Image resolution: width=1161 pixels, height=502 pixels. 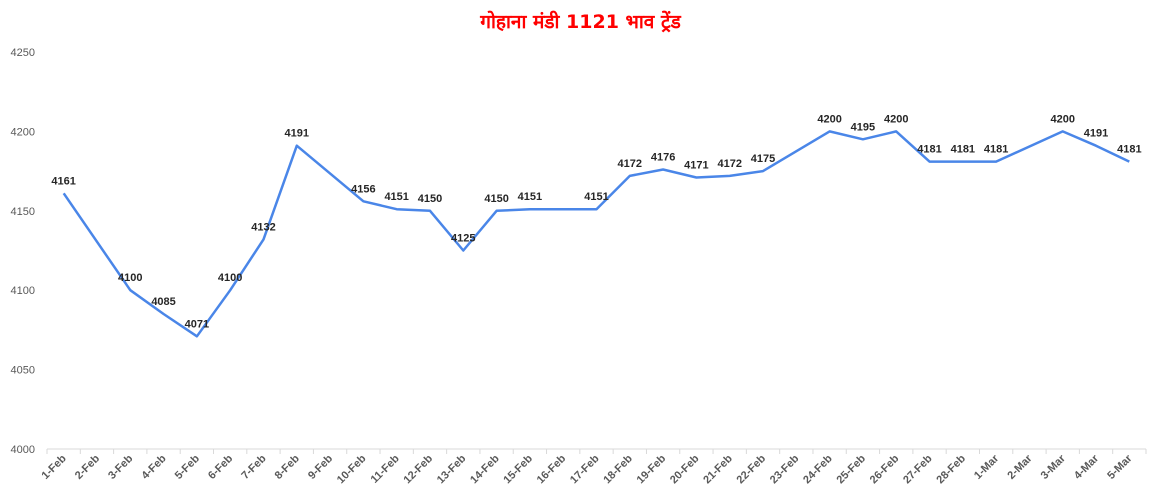 I want to click on data-label: 4125, so click(x=463, y=239).